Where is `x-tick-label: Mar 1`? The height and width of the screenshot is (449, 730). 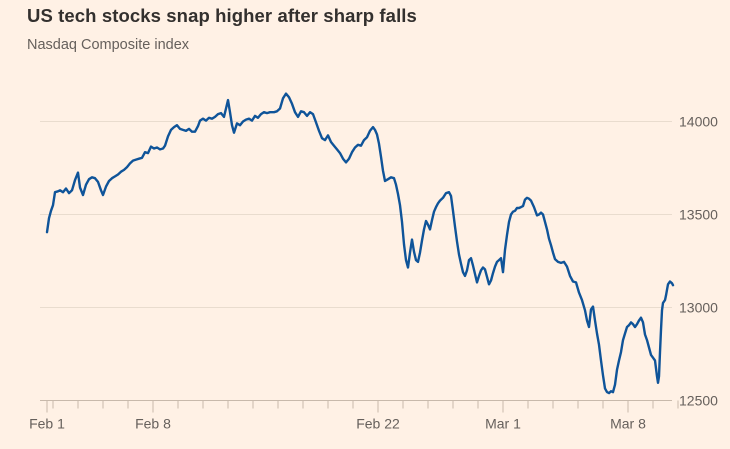
x-tick-label: Mar 1 is located at coordinates (503, 424).